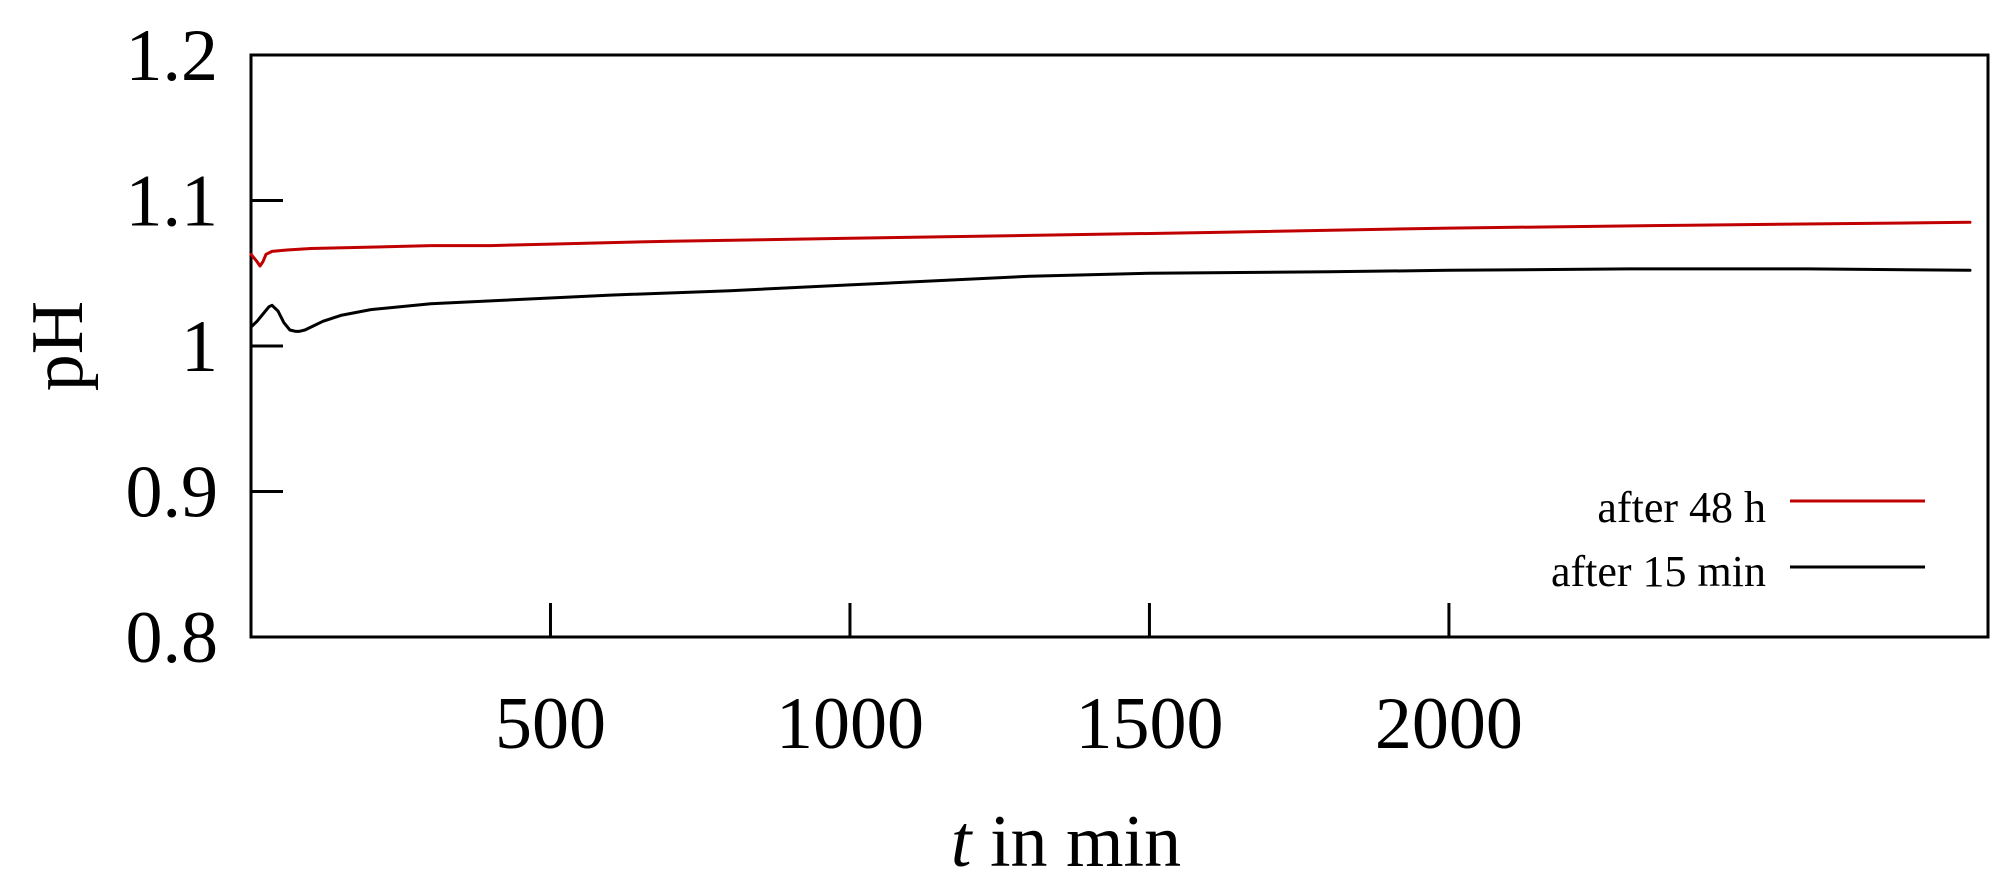  I want to click on y-tick-label: 1.1, so click(172, 202).